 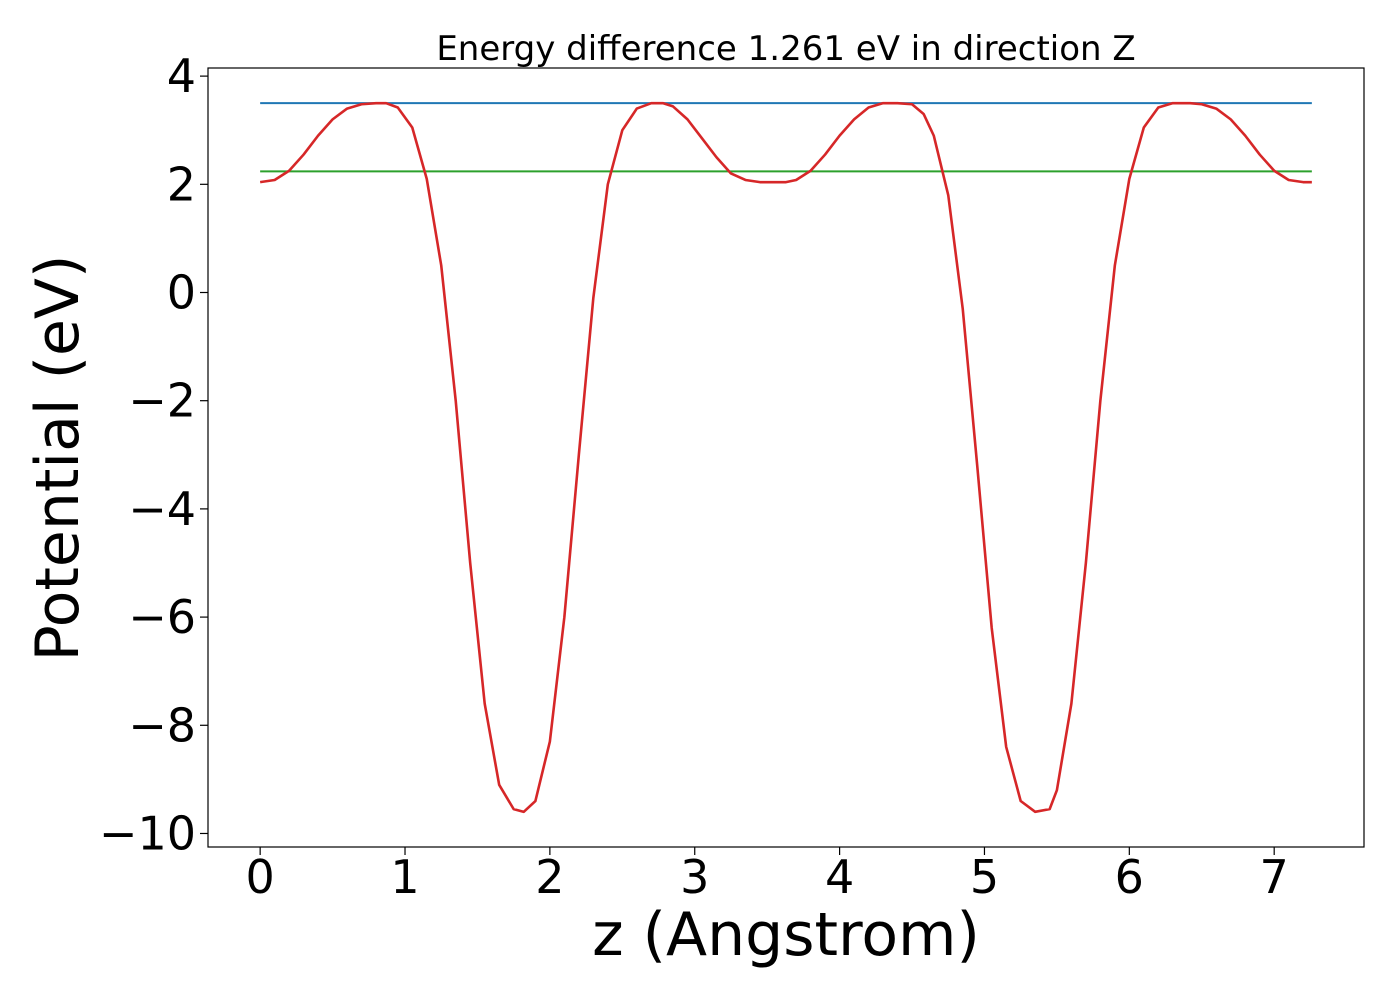 What do you see at coordinates (147, 833) in the screenshot?
I see `y-tick-label: −10` at bounding box center [147, 833].